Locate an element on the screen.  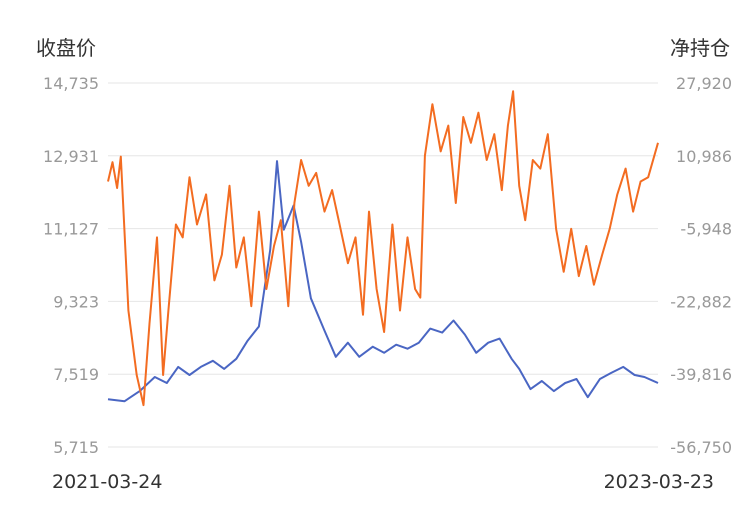
left-tick-label: 5,715 is located at coordinates (76, 447).